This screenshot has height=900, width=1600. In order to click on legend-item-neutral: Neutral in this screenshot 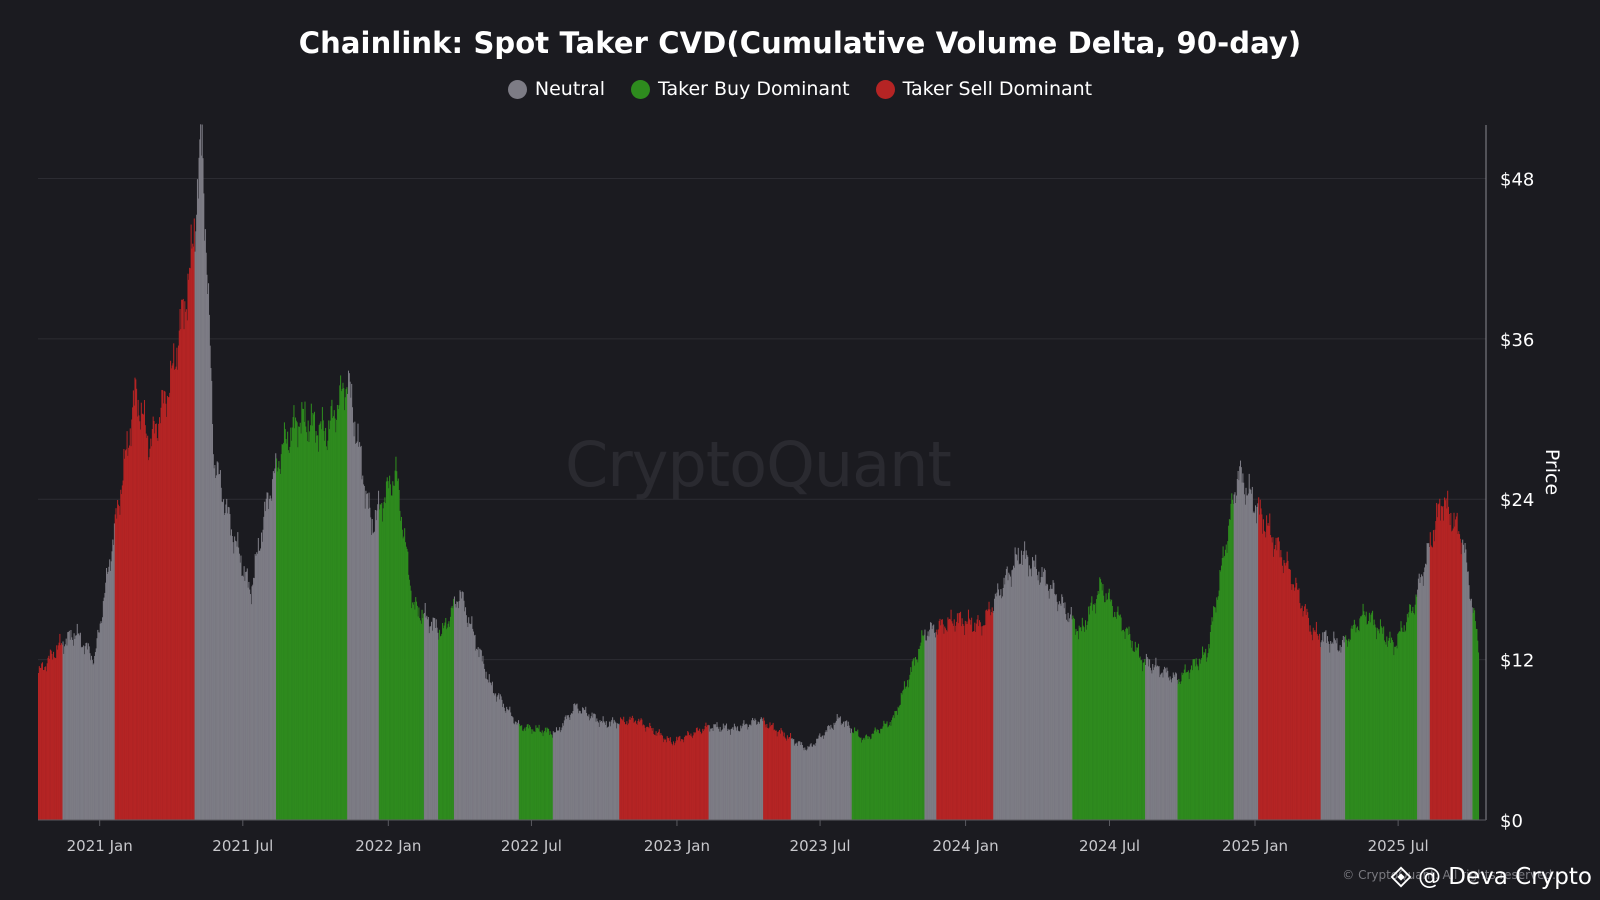, I will do `click(556, 89)`.